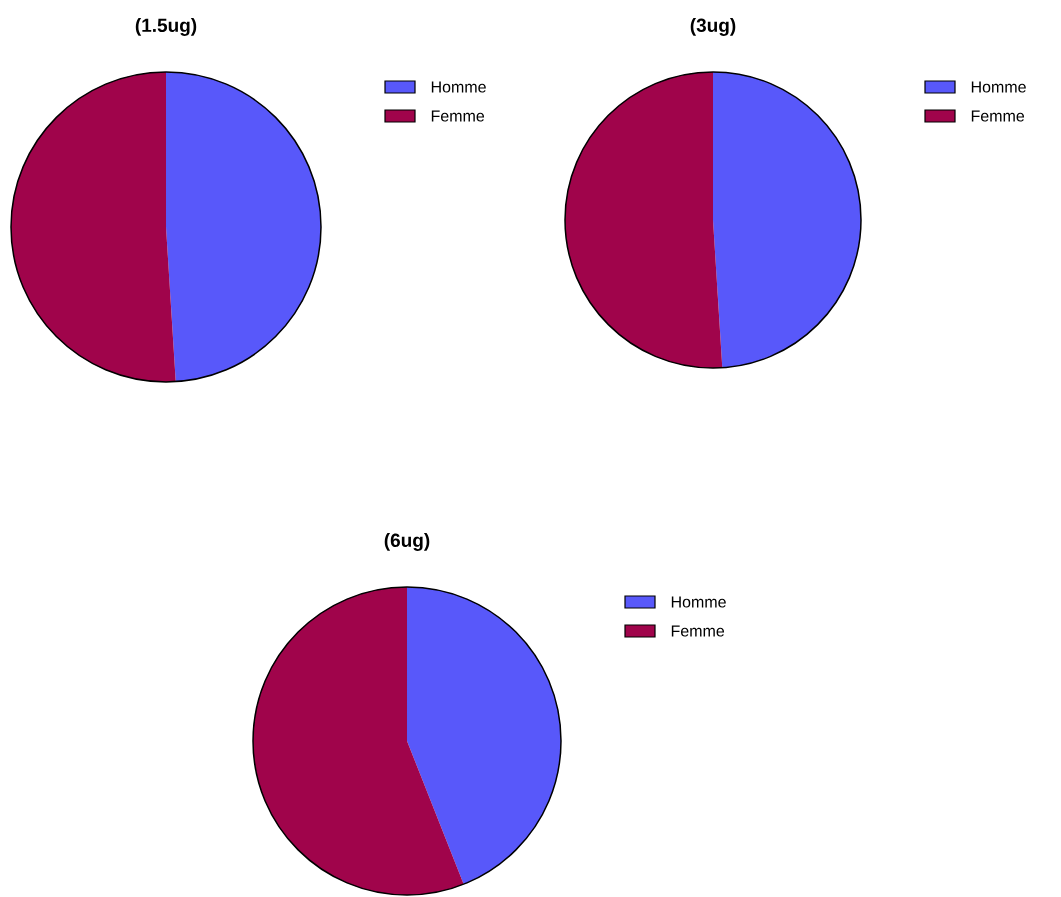  What do you see at coordinates (713, 27) in the screenshot?
I see `chart-title: (3ug)` at bounding box center [713, 27].